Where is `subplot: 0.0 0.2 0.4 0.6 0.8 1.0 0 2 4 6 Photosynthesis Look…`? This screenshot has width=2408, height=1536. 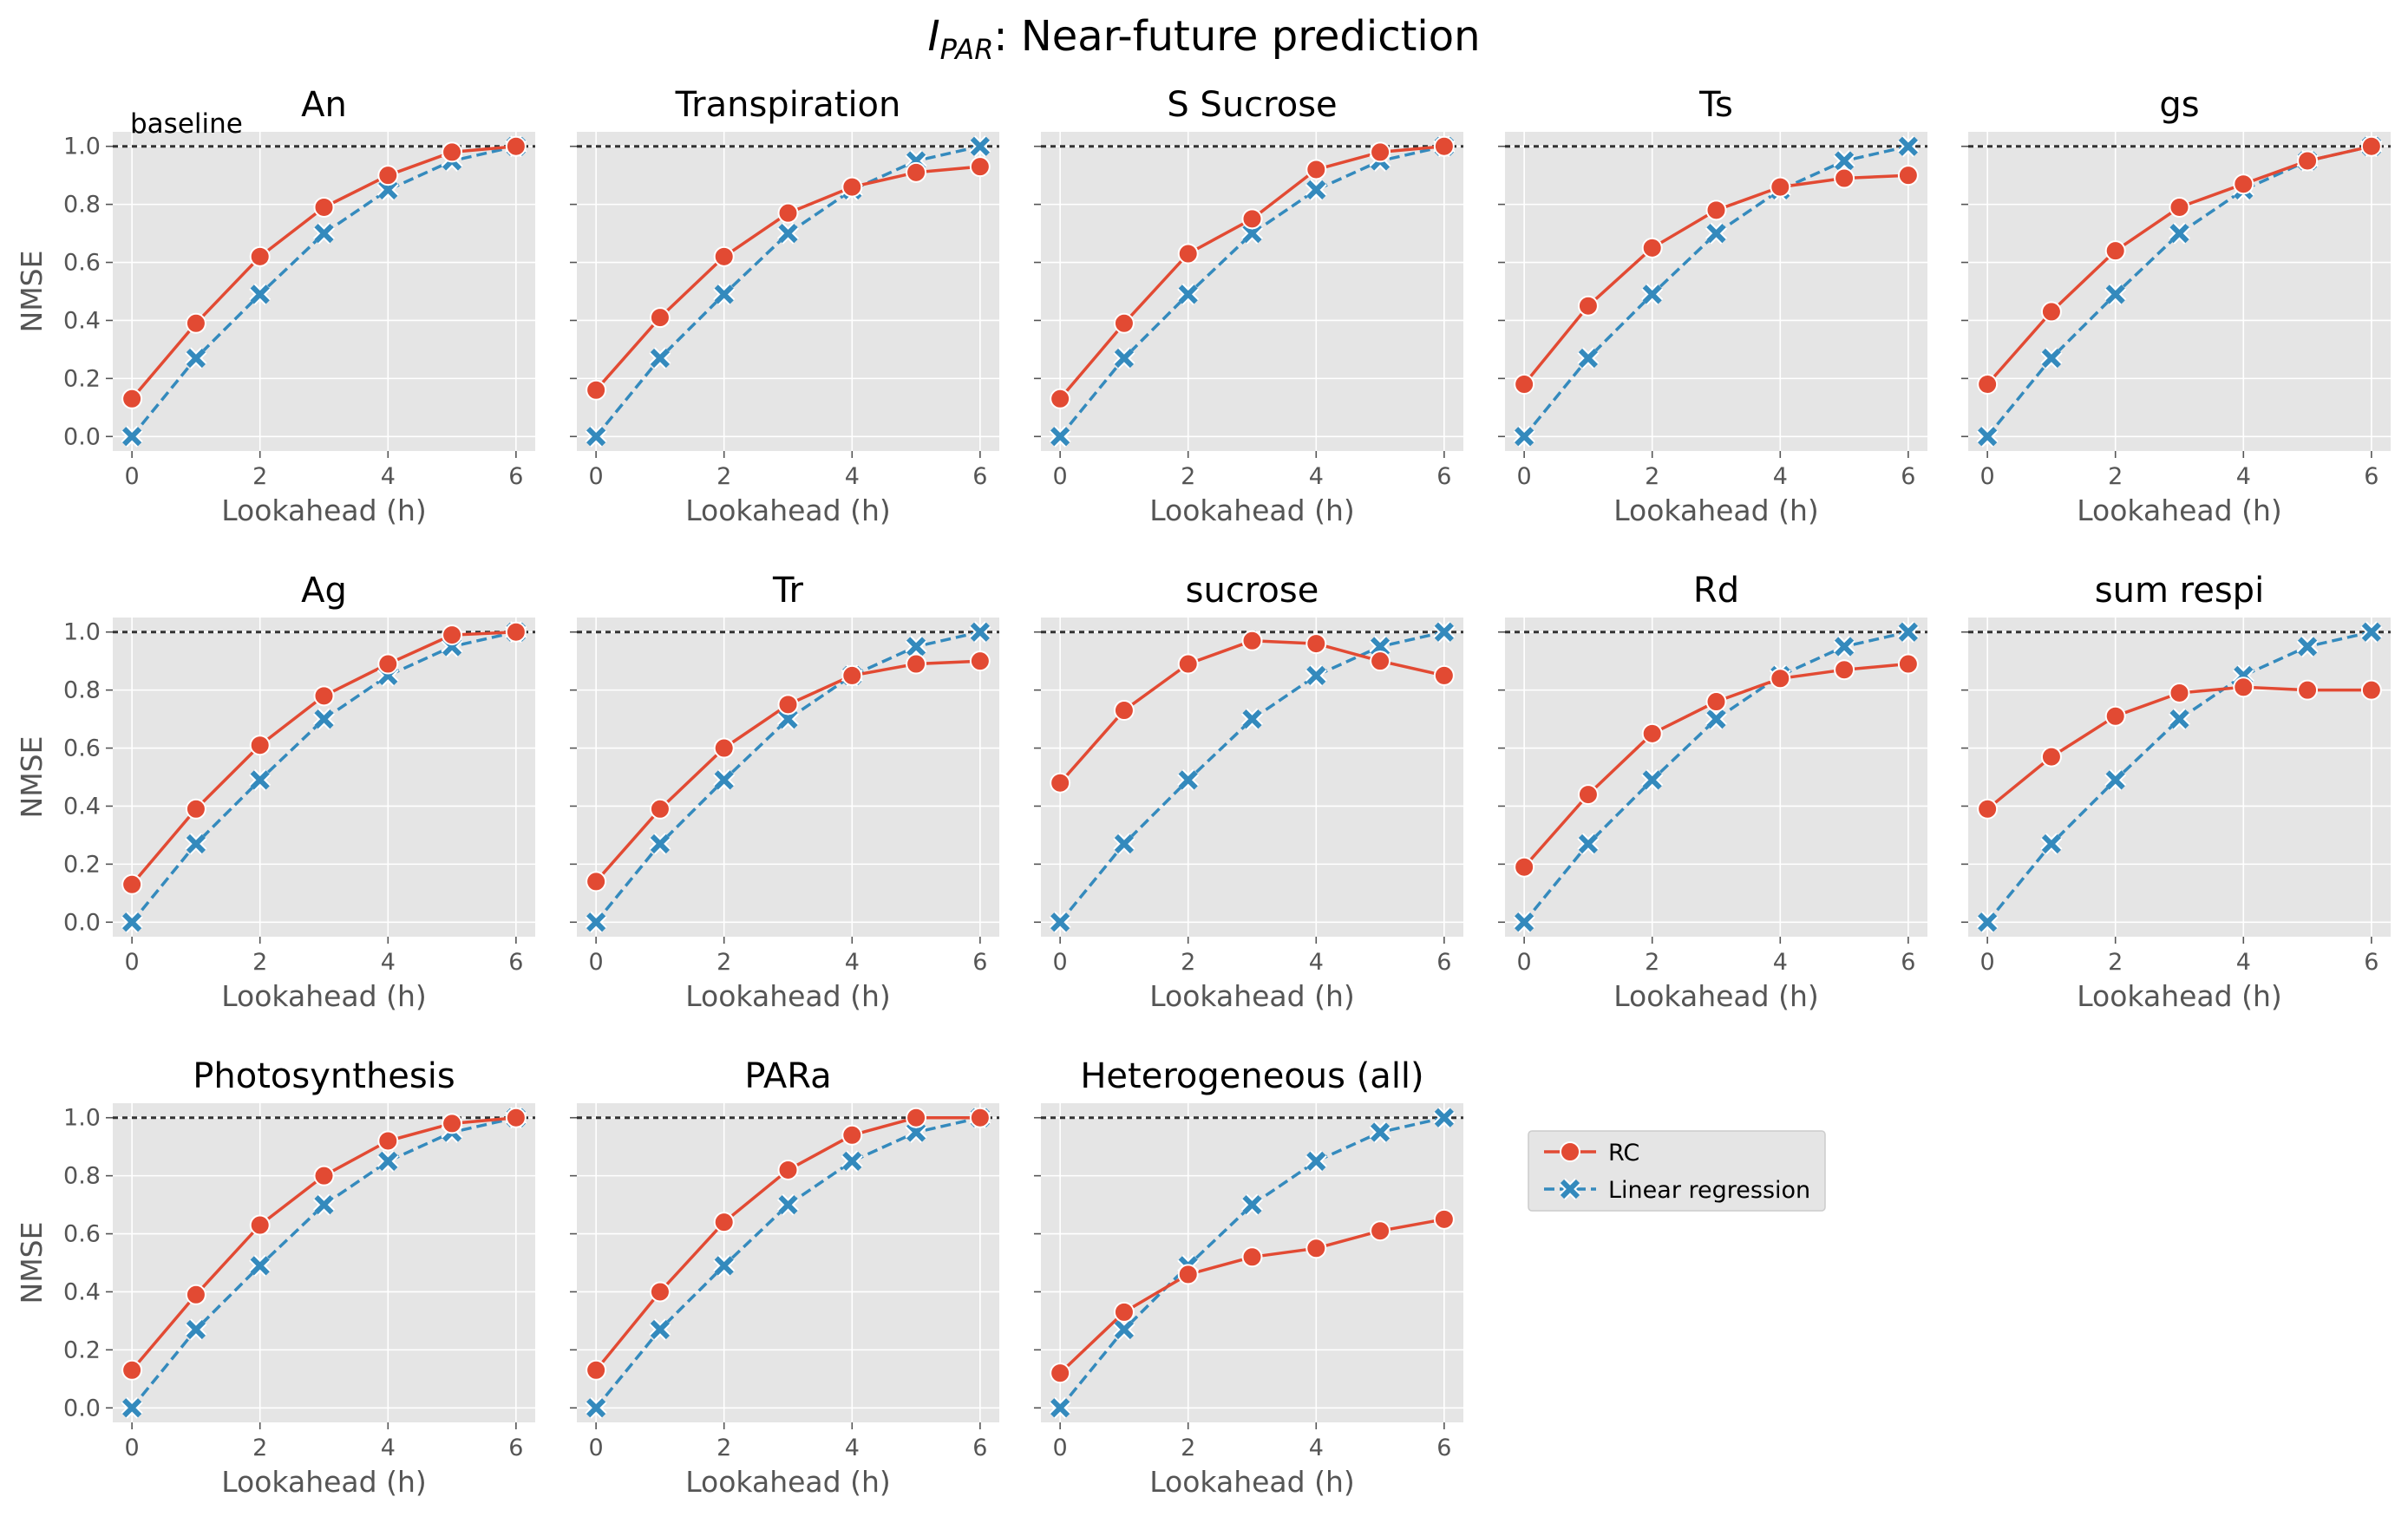
subplot: 0.0 0.2 0.4 0.6 0.8 1.0 0 2 4 6 Photosynthesis Look… is located at coordinates (275, 1278).